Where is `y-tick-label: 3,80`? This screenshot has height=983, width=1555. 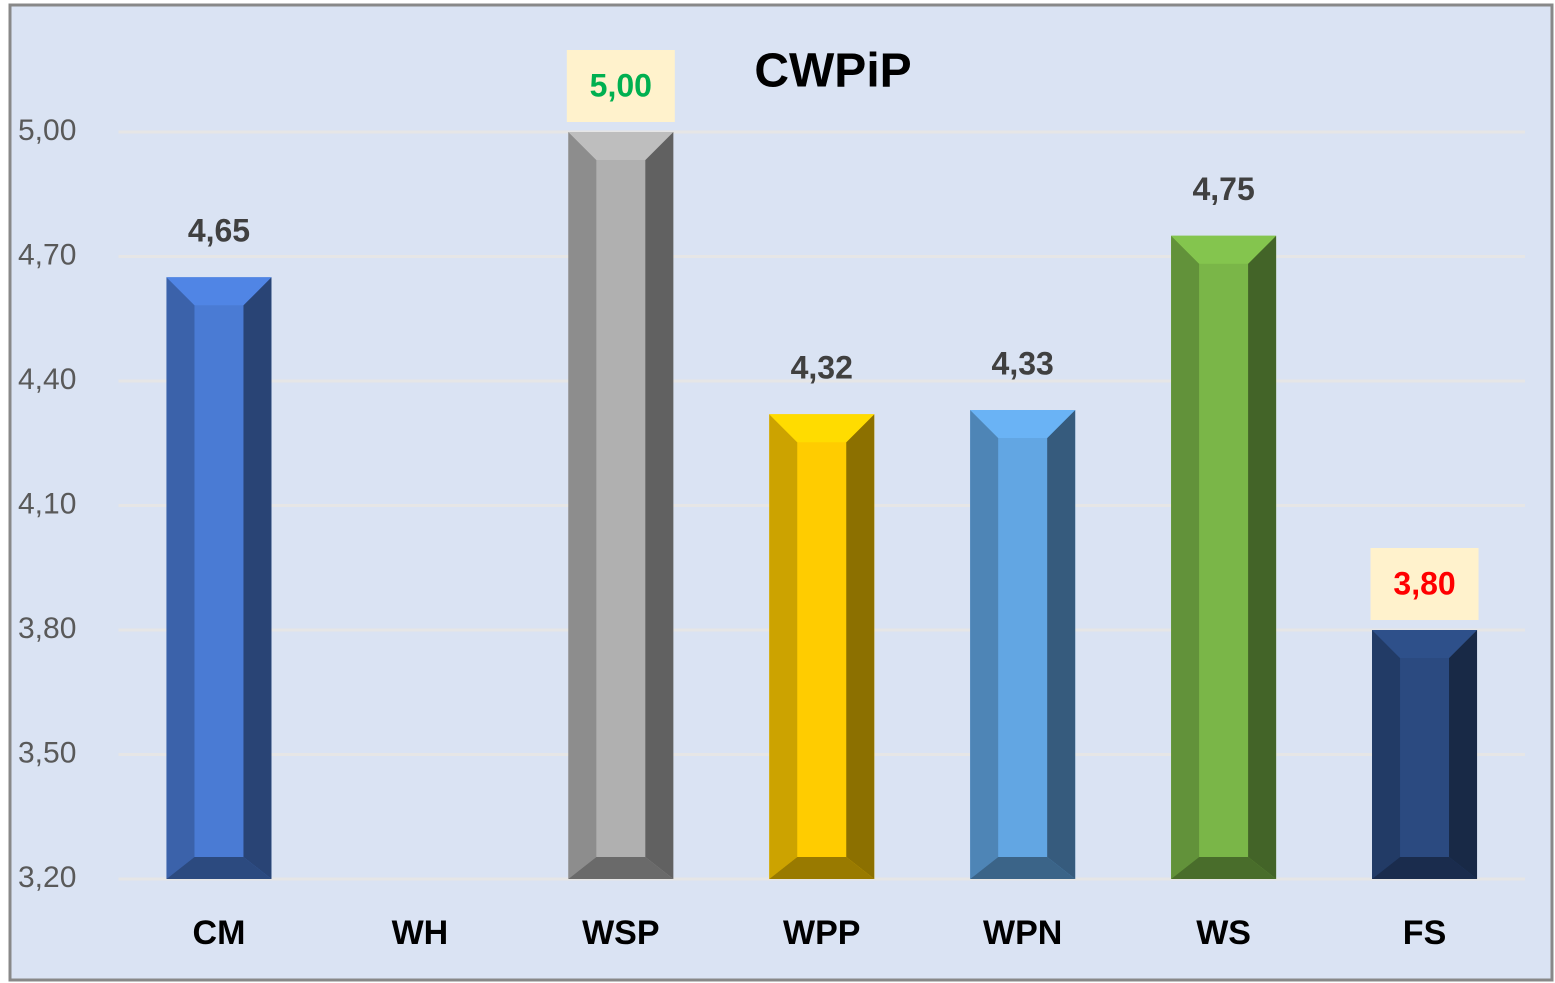 y-tick-label: 3,80 is located at coordinates (47, 628).